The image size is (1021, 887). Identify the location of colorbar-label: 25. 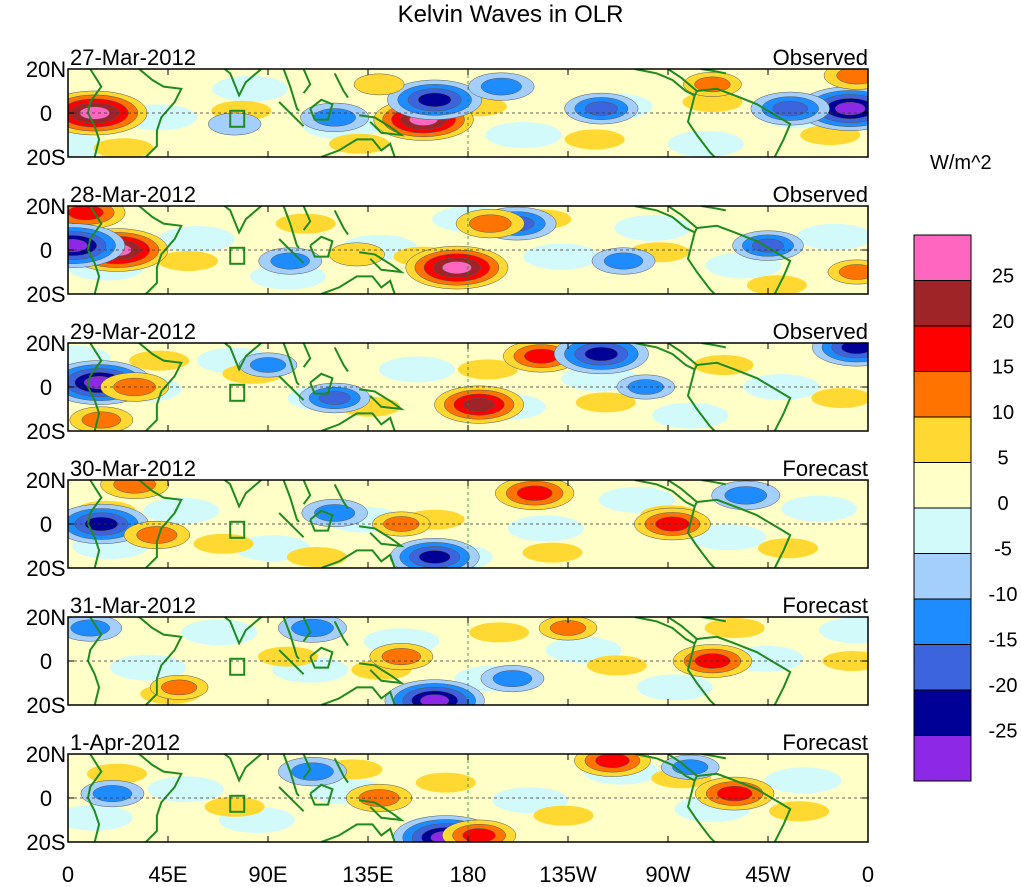
(1003, 277).